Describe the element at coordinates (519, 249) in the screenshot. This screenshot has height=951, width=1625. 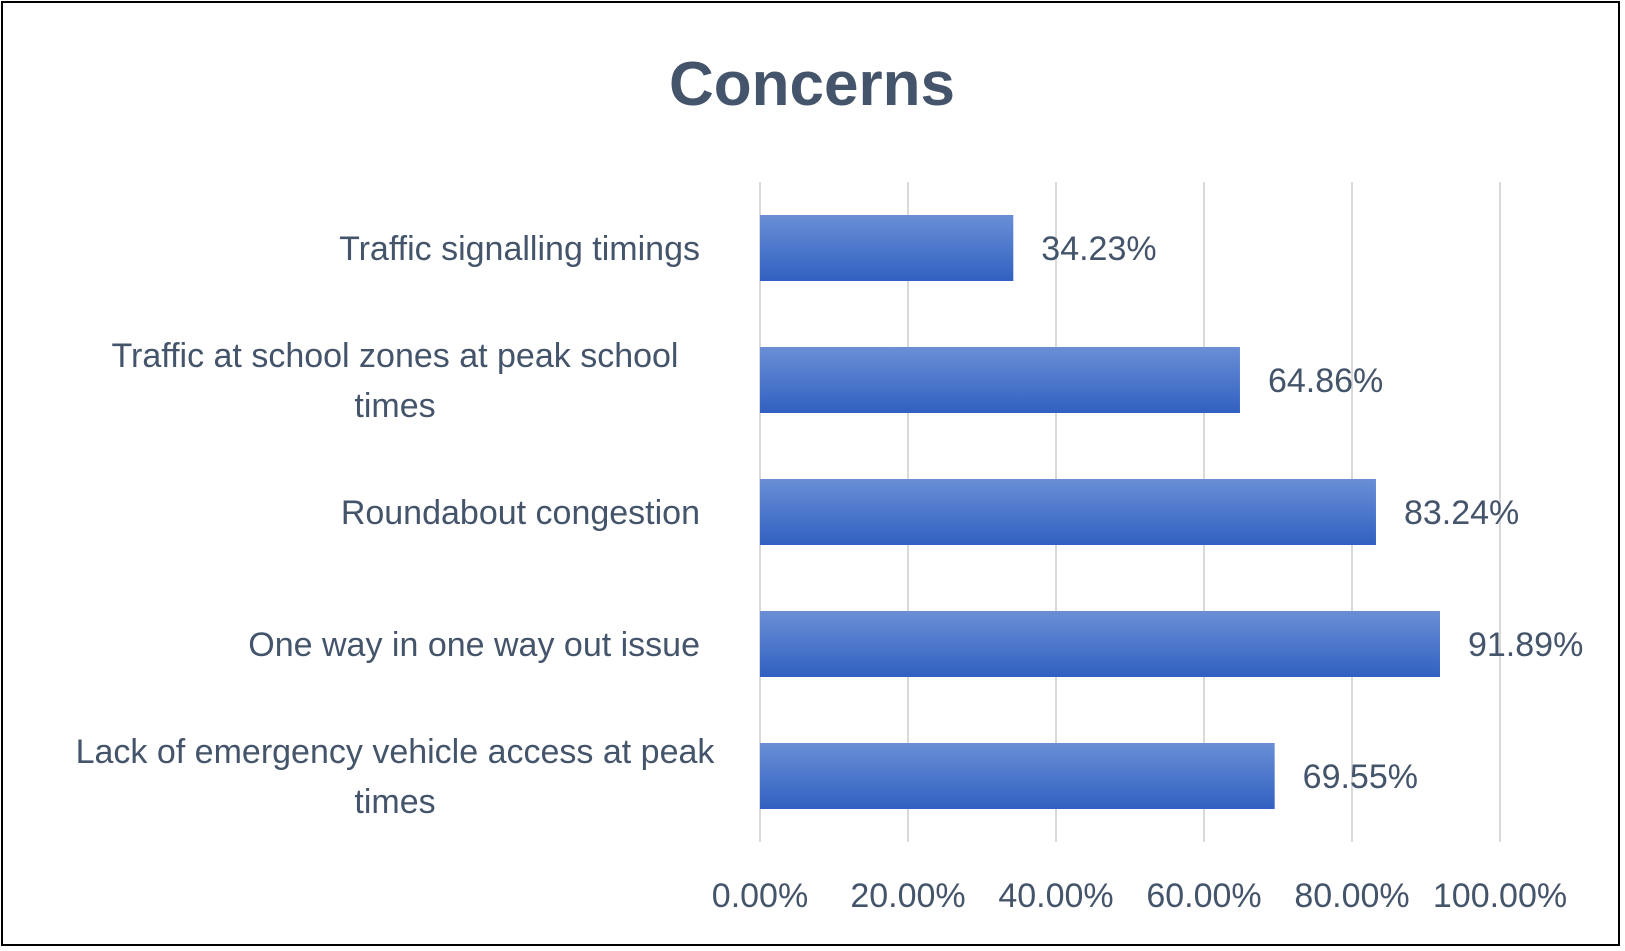
I see `category-label: Traffic signalling timings` at that location.